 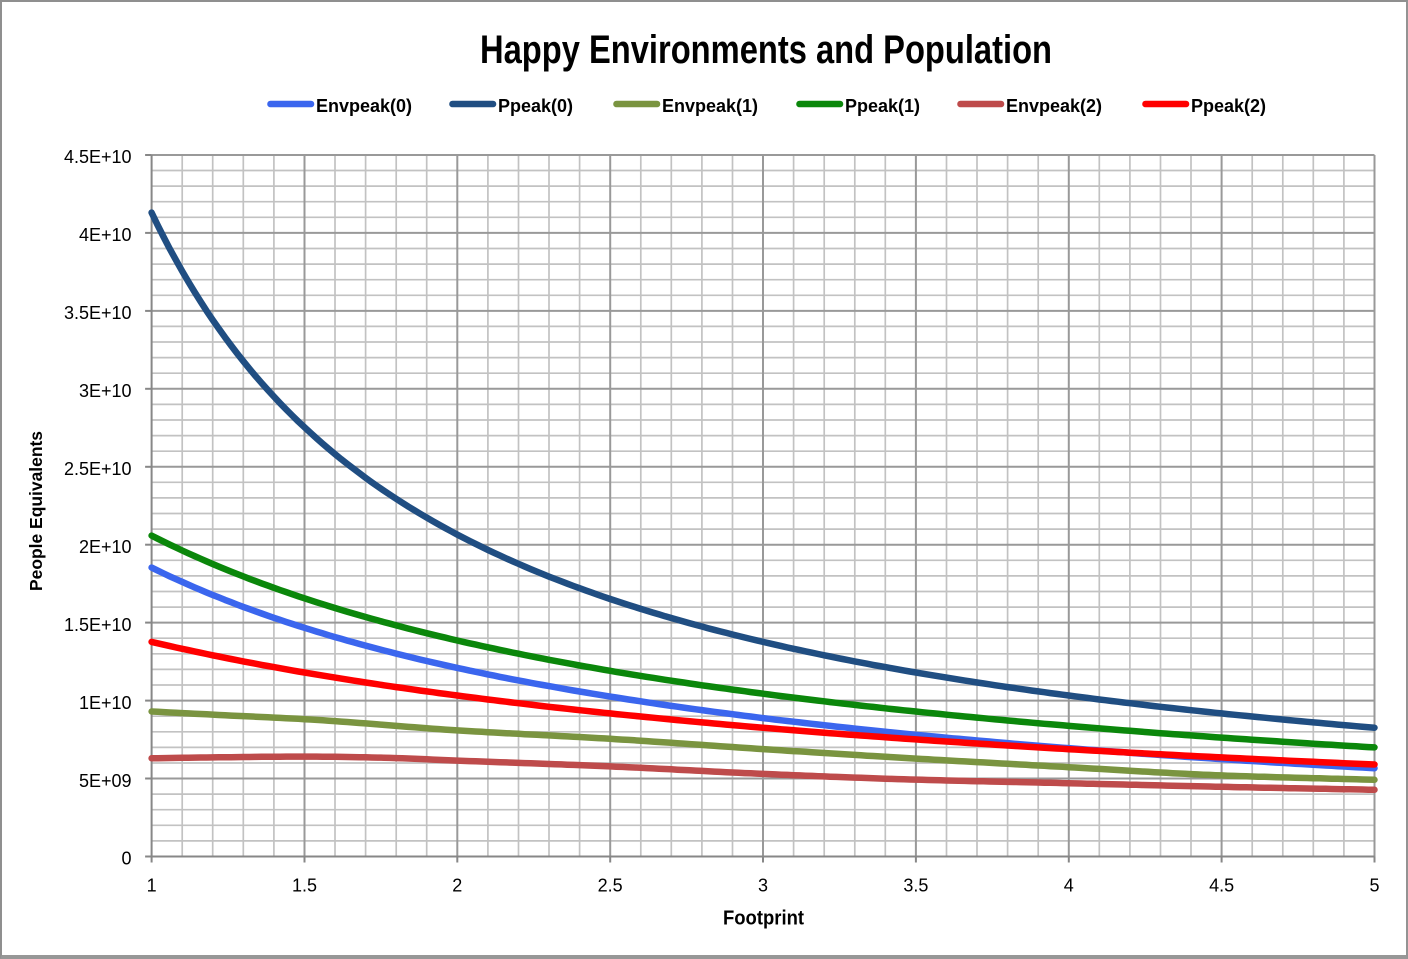 I want to click on svg-text: 5E+09, so click(x=105, y=781).